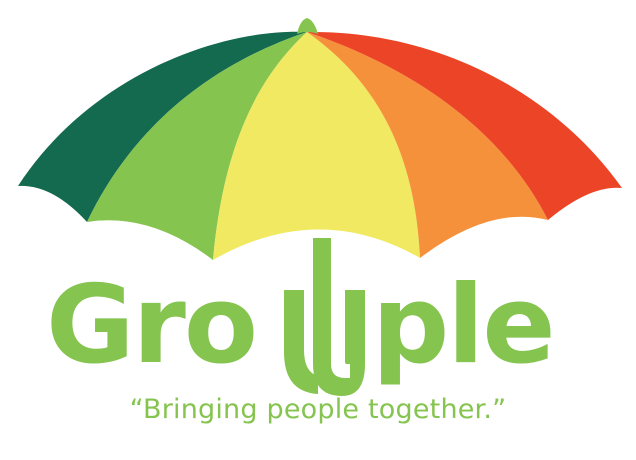 The width and height of the screenshot is (636, 460). What do you see at coordinates (318, 409) in the screenshot?
I see `tagline: “Bringing people together.”` at bounding box center [318, 409].